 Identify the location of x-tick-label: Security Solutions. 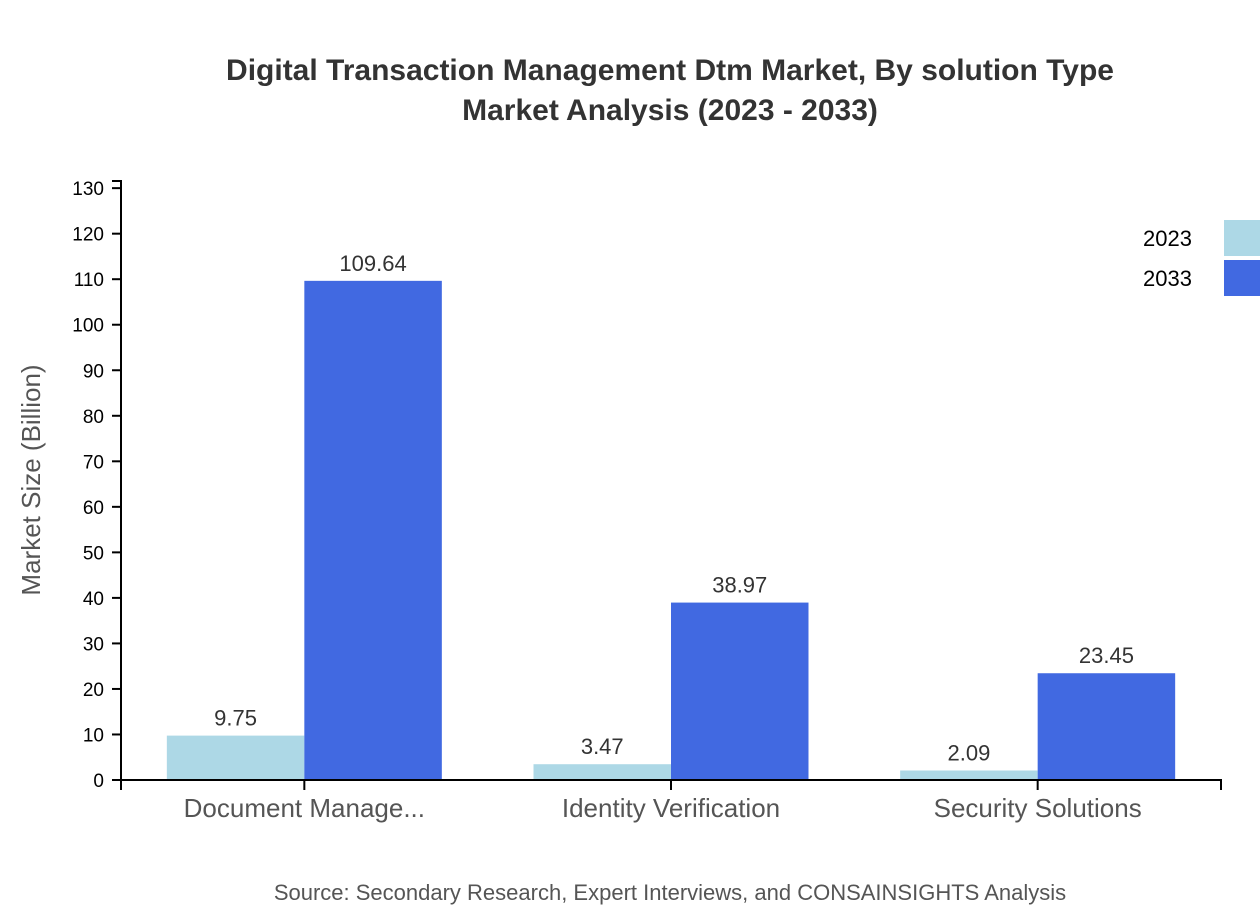
(1038, 808).